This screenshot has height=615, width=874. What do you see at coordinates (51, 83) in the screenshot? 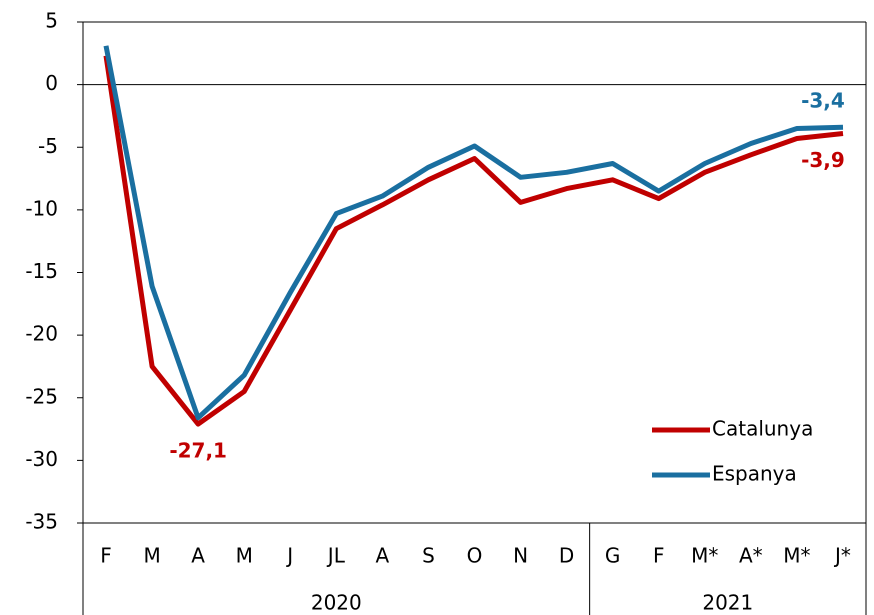
I see `y-tick-label: 0` at bounding box center [51, 83].